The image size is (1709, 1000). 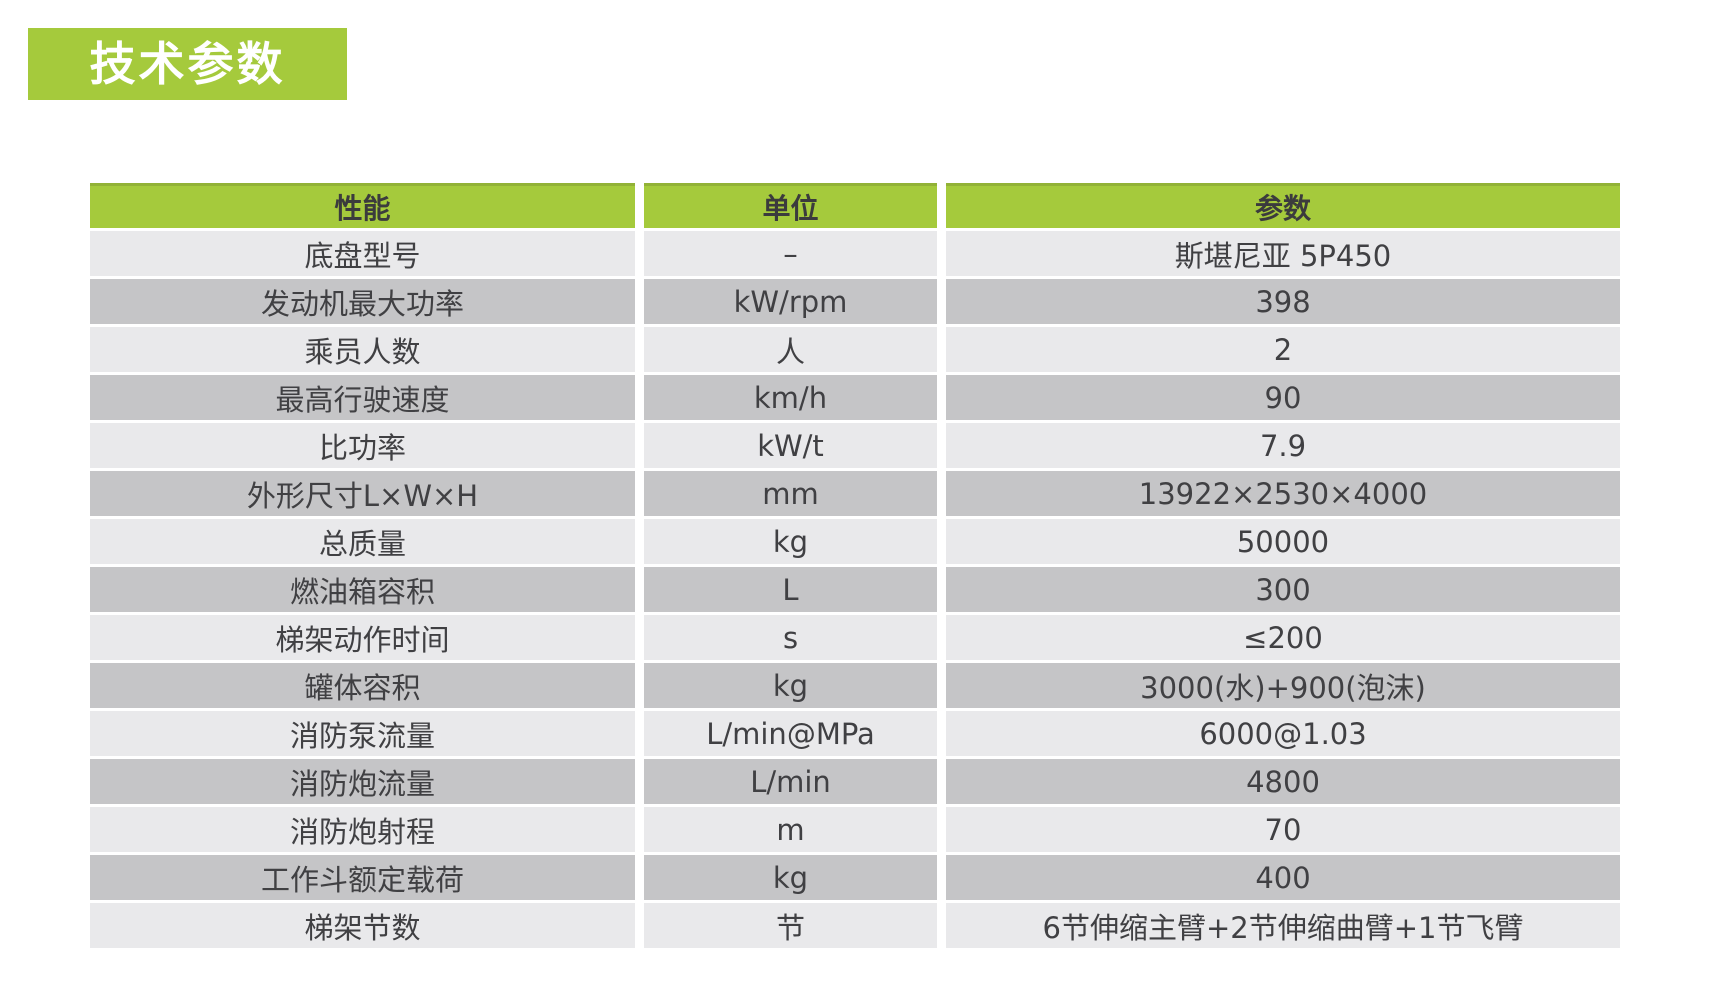 What do you see at coordinates (1283, 253) in the screenshot?
I see `spec-value-cell: 斯堪尼亚 5P450` at bounding box center [1283, 253].